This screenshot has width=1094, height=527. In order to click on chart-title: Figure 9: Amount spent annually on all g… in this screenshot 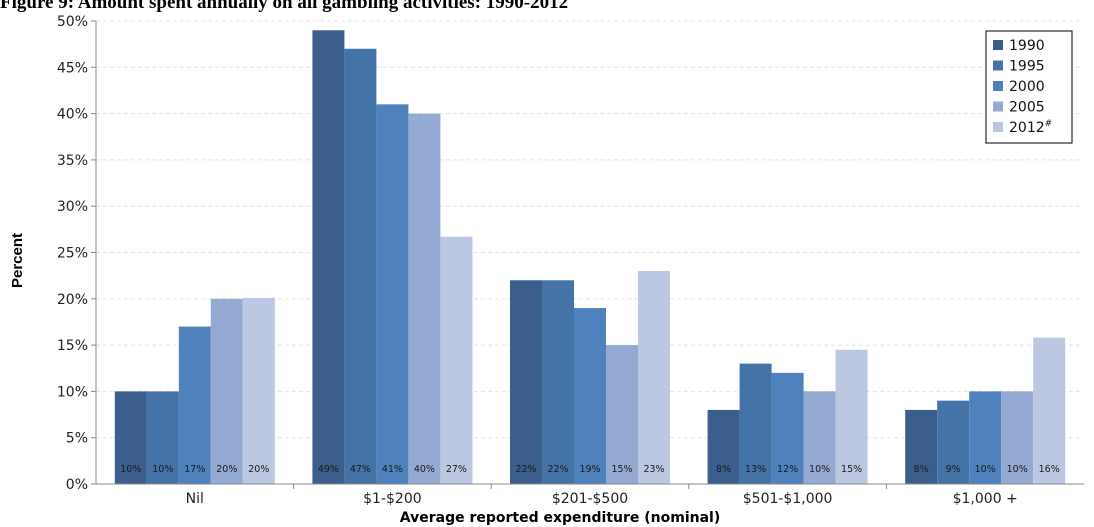, I will do `click(284, 6)`.